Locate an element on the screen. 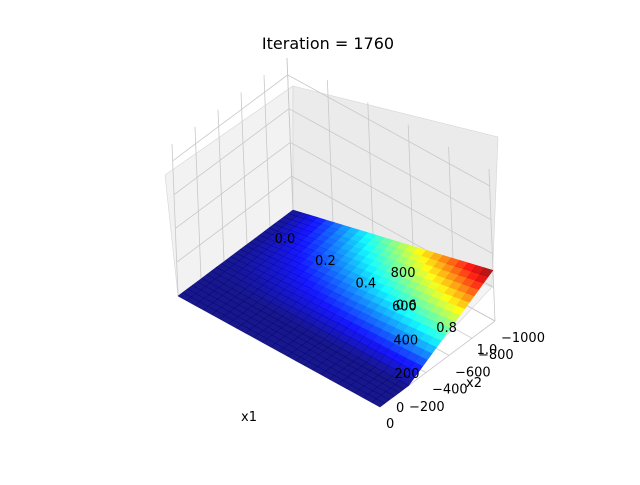  x-tick-label-4: 0.8 is located at coordinates (446, 328).